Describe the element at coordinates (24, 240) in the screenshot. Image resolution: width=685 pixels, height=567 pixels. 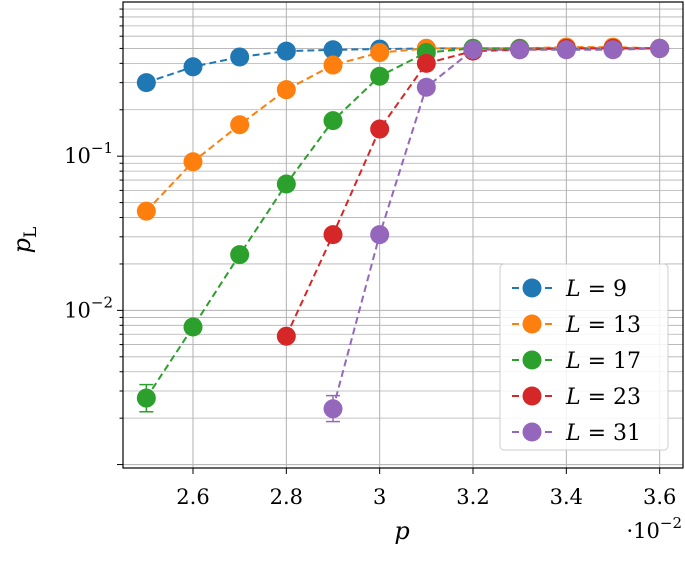
I see `y-axis-label: pL` at that location.